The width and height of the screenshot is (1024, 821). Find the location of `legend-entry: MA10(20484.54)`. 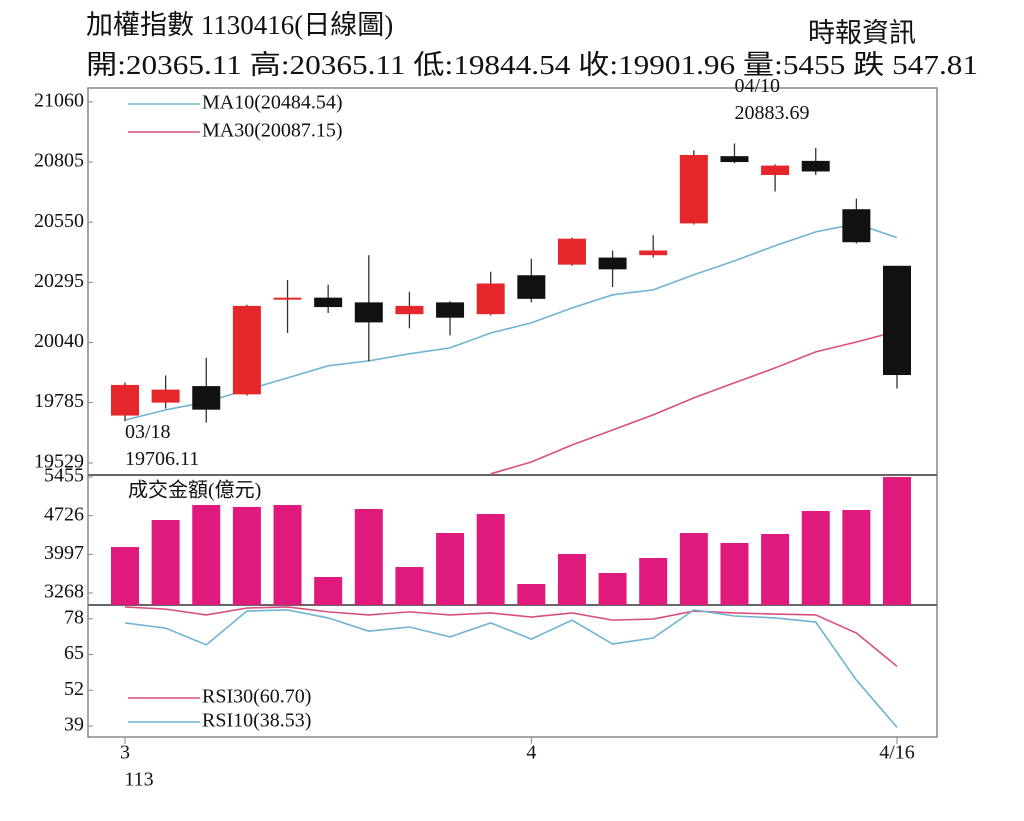

legend-entry: MA10(20484.54) is located at coordinates (272, 103).